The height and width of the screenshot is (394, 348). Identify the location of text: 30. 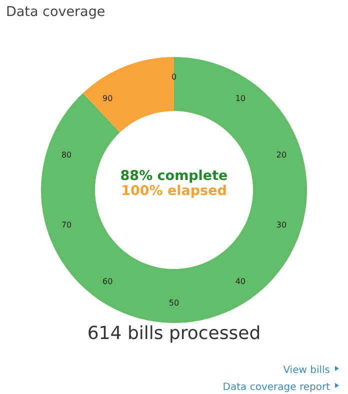
(281, 225).